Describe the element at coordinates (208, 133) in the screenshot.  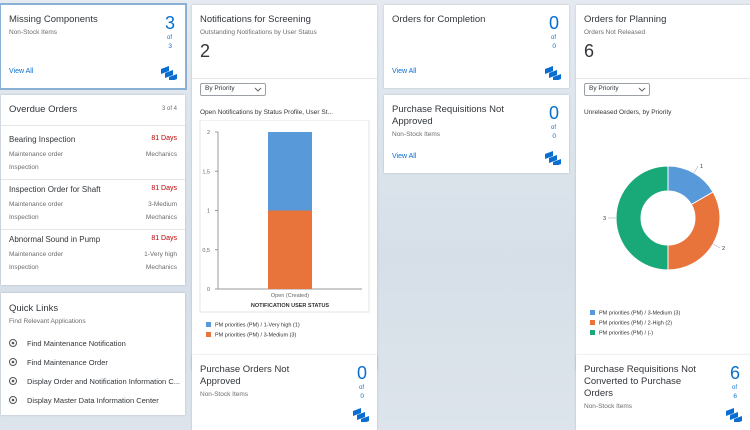
I see `y-tick-label: 2` at that location.